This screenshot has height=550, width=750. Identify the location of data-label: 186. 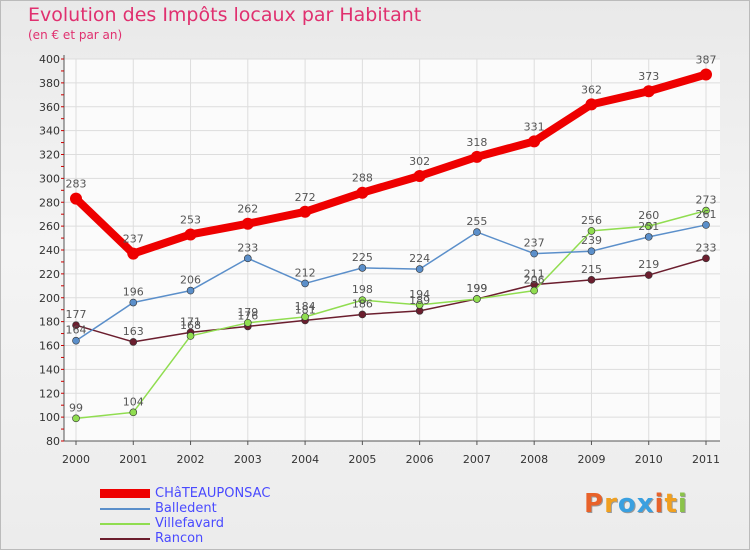
(362, 303).